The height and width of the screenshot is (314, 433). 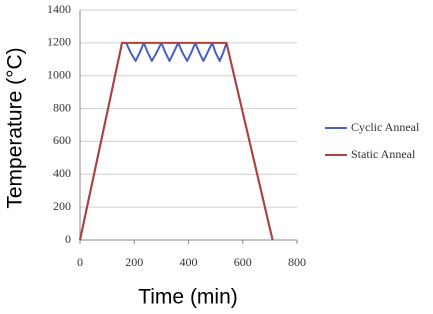 I want to click on y-tick-label: 1400, so click(x=59, y=9).